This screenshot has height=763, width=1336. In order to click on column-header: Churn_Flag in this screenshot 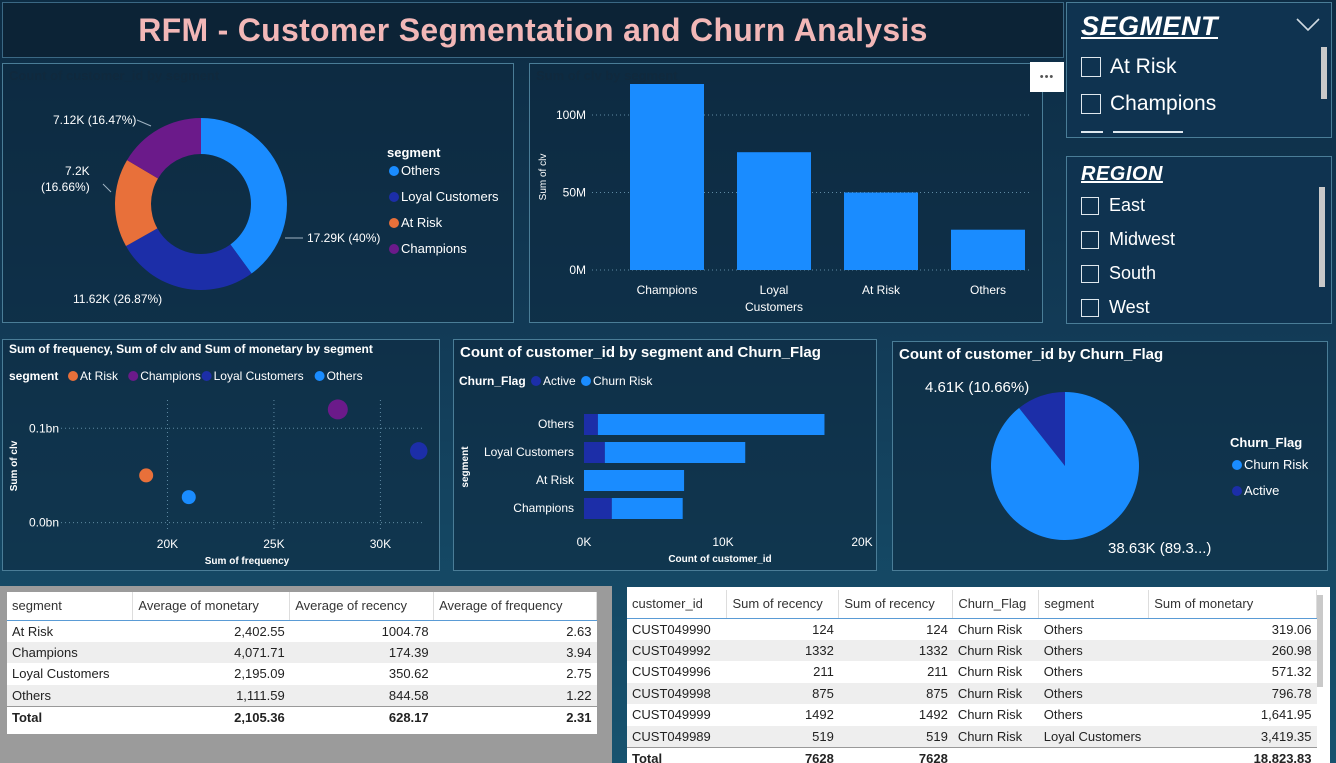, I will do `click(996, 604)`.